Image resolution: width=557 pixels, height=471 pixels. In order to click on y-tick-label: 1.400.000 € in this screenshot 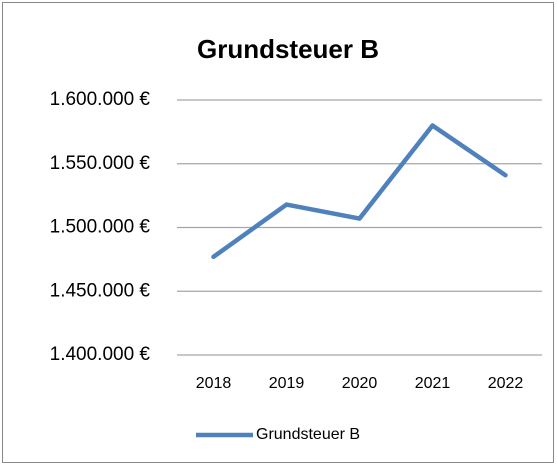, I will do `click(100, 354)`.